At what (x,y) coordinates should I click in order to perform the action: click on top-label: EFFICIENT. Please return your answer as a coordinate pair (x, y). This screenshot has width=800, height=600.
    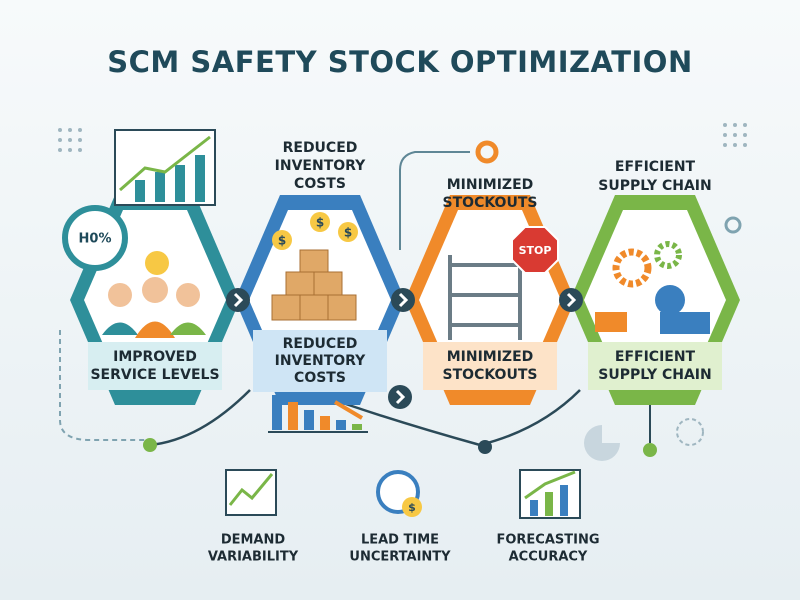
    Looking at the image, I should click on (655, 167).